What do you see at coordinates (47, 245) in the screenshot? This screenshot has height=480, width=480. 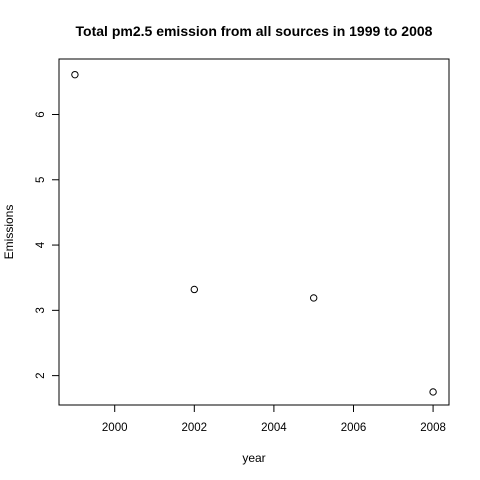 I see `y-axis: 2 3 4 5 6` at bounding box center [47, 245].